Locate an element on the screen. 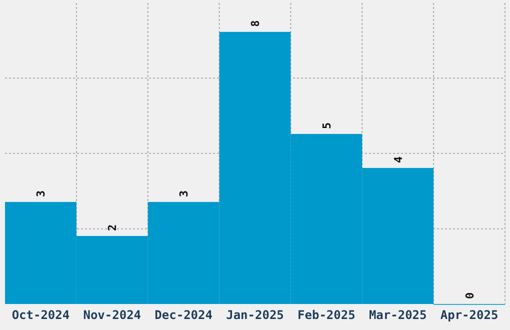  data-label: 2 is located at coordinates (113, 227).